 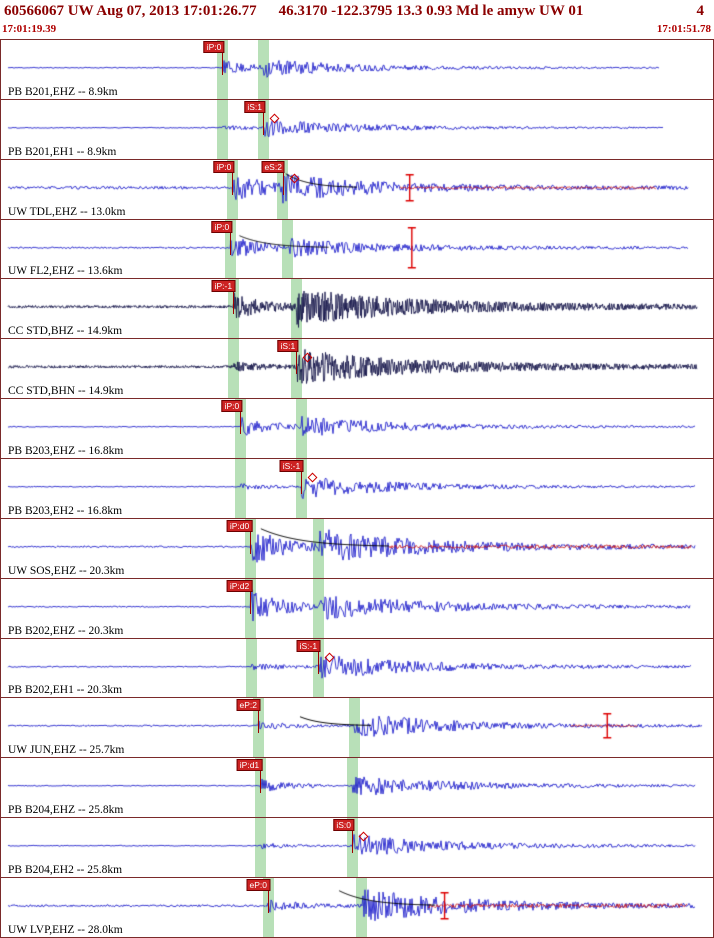 What do you see at coordinates (29, 29) in the screenshot?
I see `window-start-time: 17:01:19.39` at bounding box center [29, 29].